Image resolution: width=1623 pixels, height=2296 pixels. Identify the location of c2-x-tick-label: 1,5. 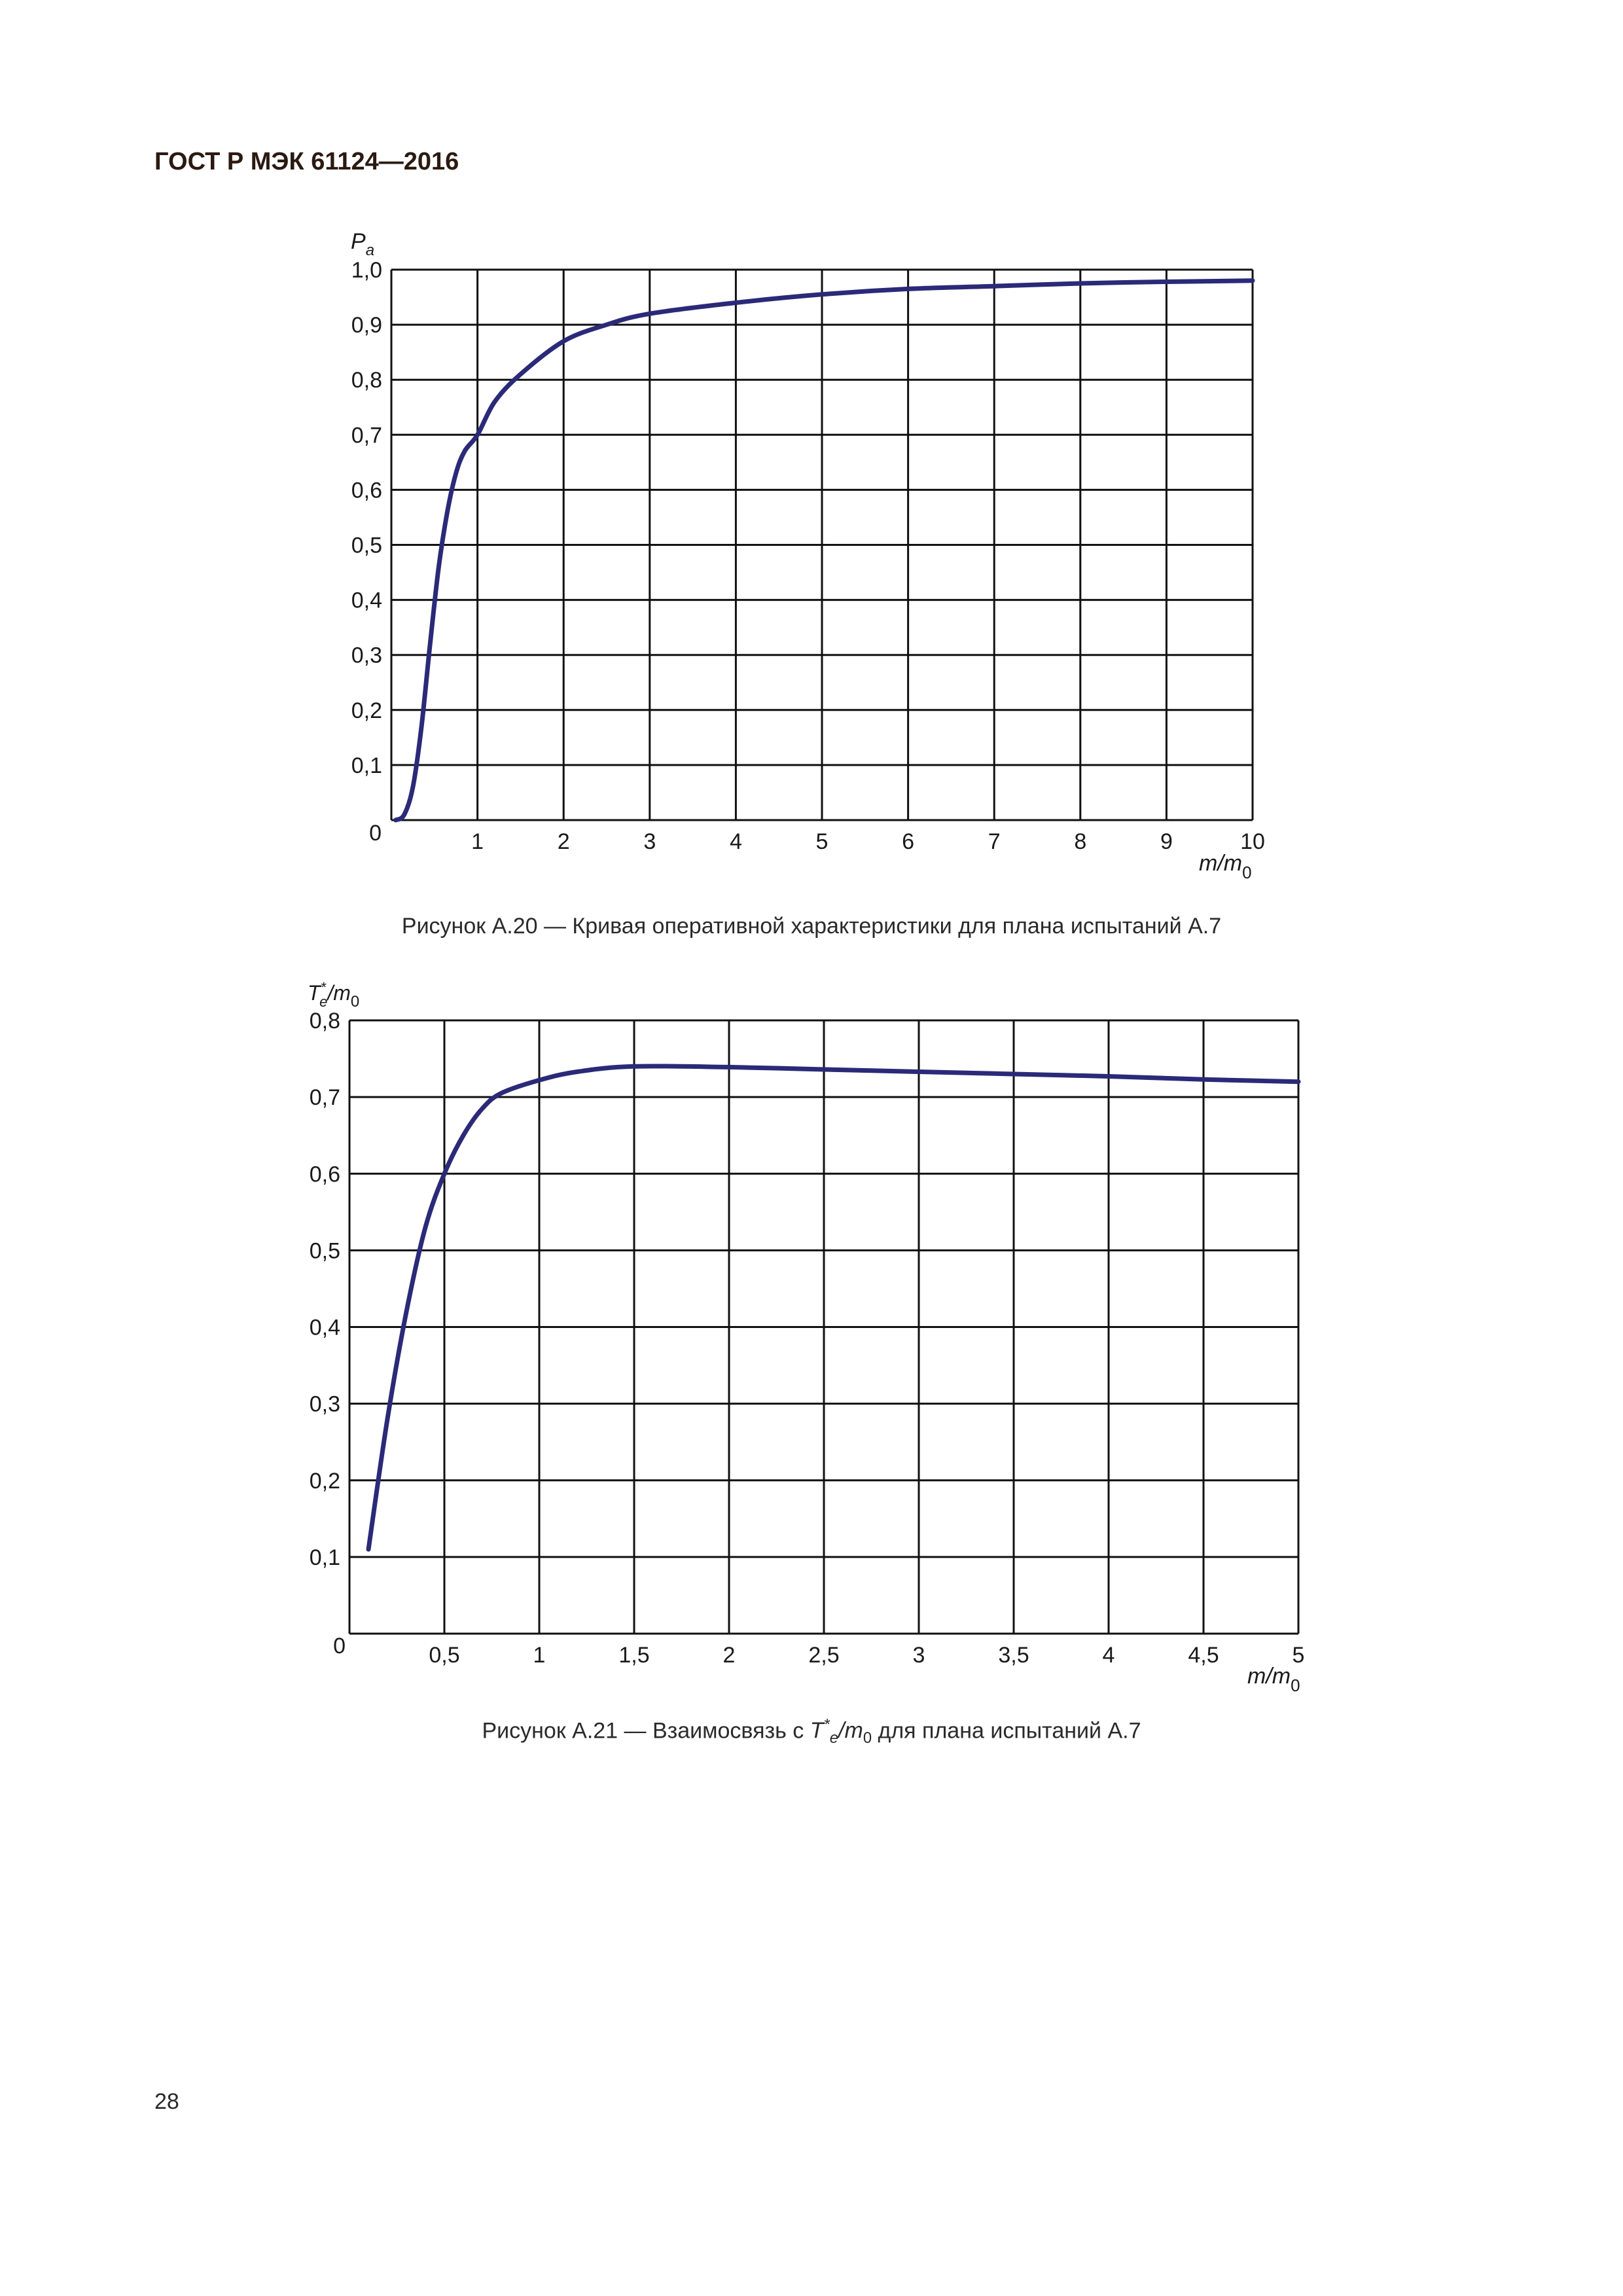
(633, 1655).